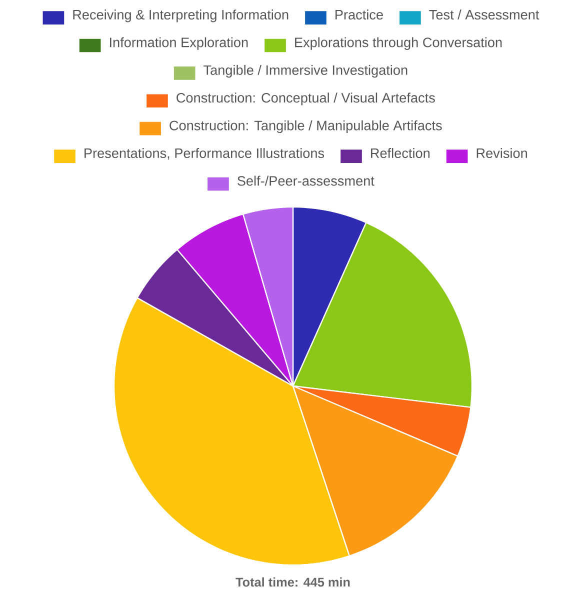 The height and width of the screenshot is (613, 582). I want to click on legend-label: Receiving & Interpreting Information, so click(180, 16).